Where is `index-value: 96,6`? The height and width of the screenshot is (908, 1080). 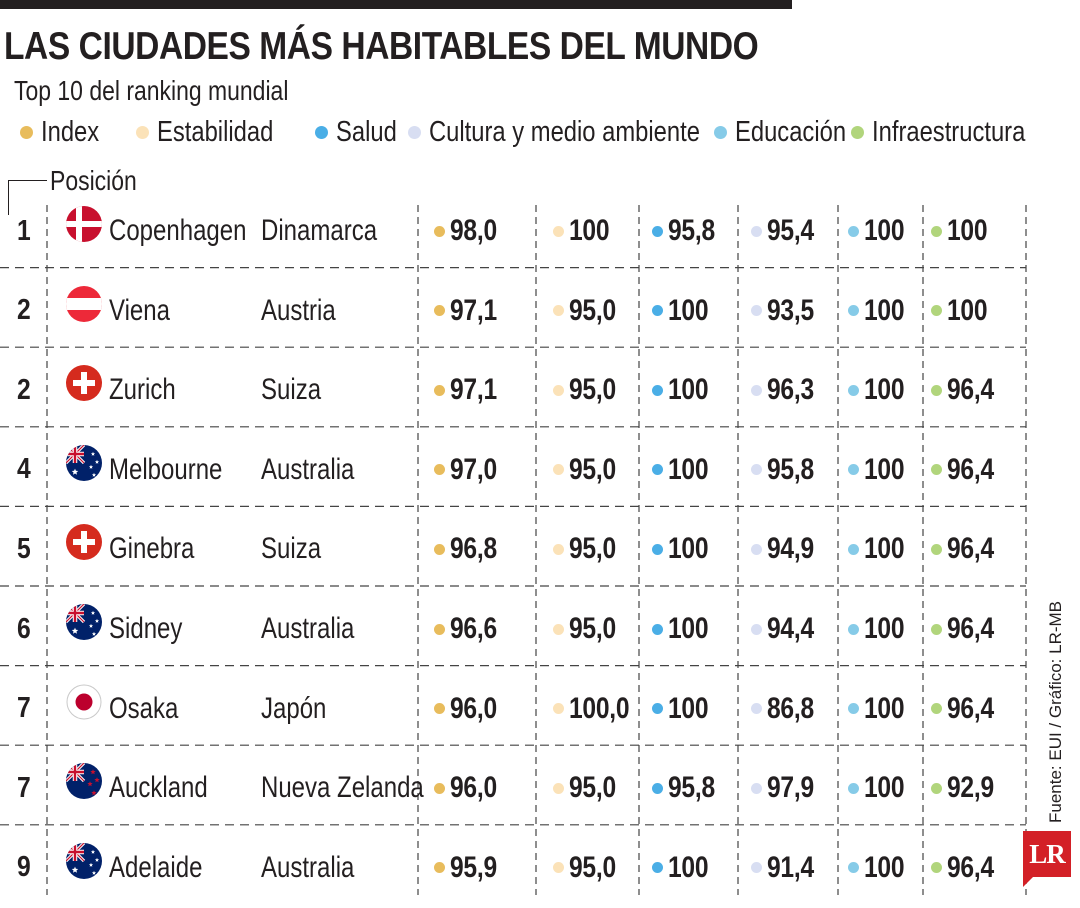 index-value: 96,6 is located at coordinates (473, 628).